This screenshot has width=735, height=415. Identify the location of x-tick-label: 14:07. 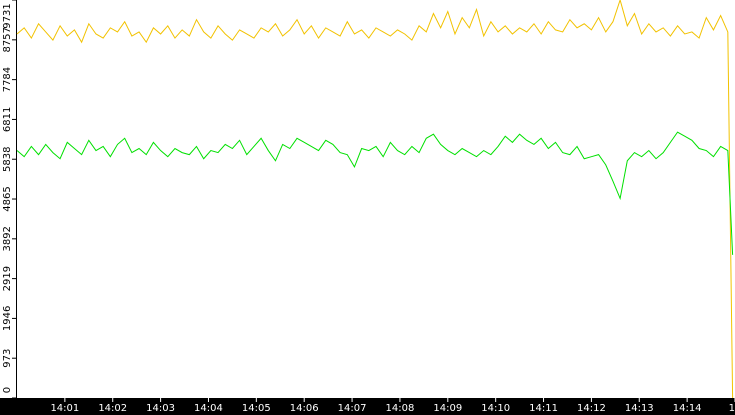
(352, 408).